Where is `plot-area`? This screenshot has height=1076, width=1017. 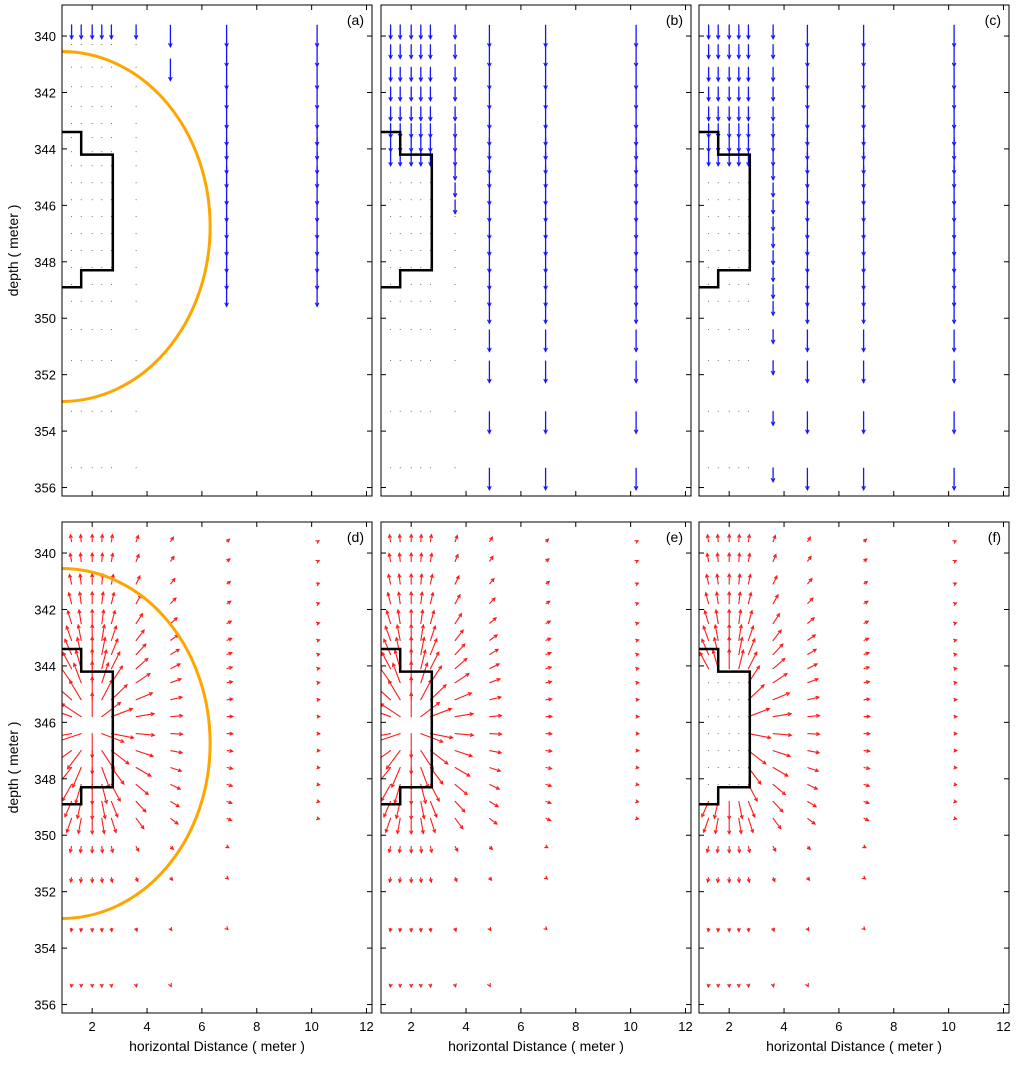
plot-area is located at coordinates (510, 258).